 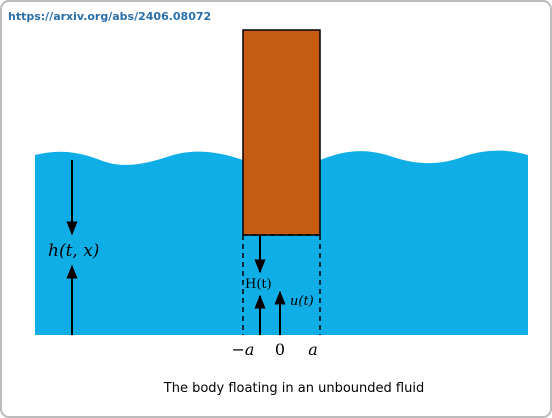 I want to click on caption: The body floating in an unbounded fluid, so click(x=293, y=388).